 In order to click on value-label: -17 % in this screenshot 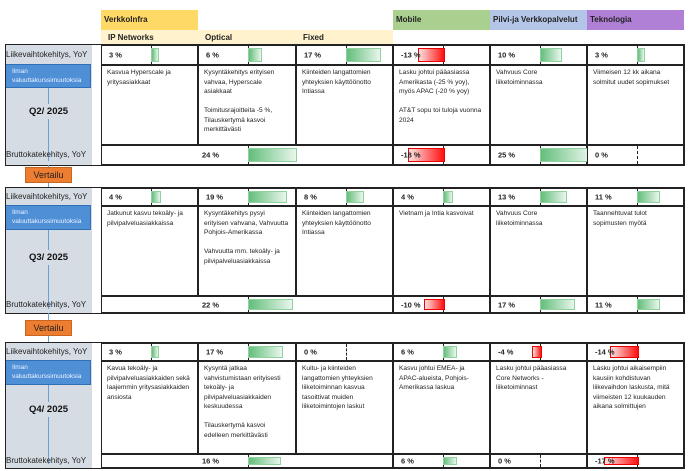, I will do `click(605, 461)`.